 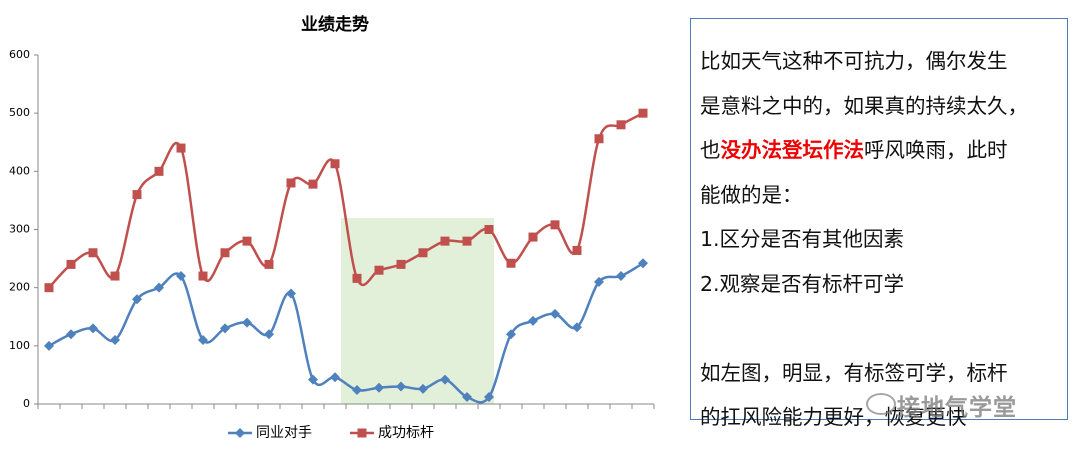 What do you see at coordinates (802, 239) in the screenshot?
I see `text: 1.区分是否有其他因素` at bounding box center [802, 239].